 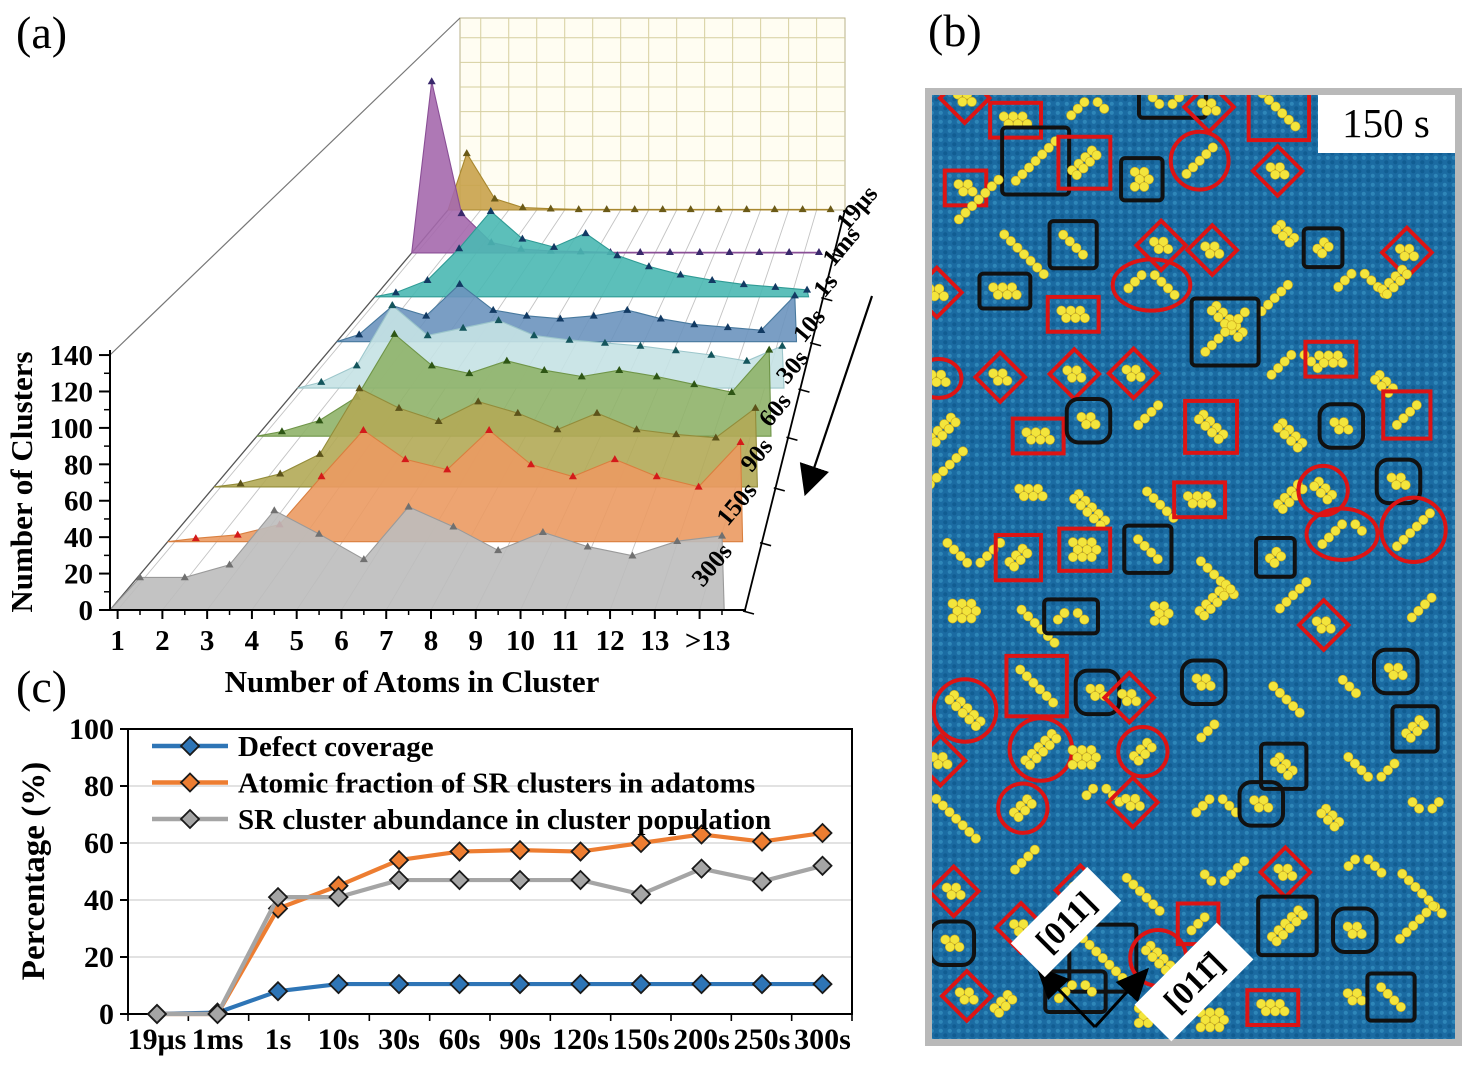 I want to click on svg-text: 5, so click(x=296, y=641).